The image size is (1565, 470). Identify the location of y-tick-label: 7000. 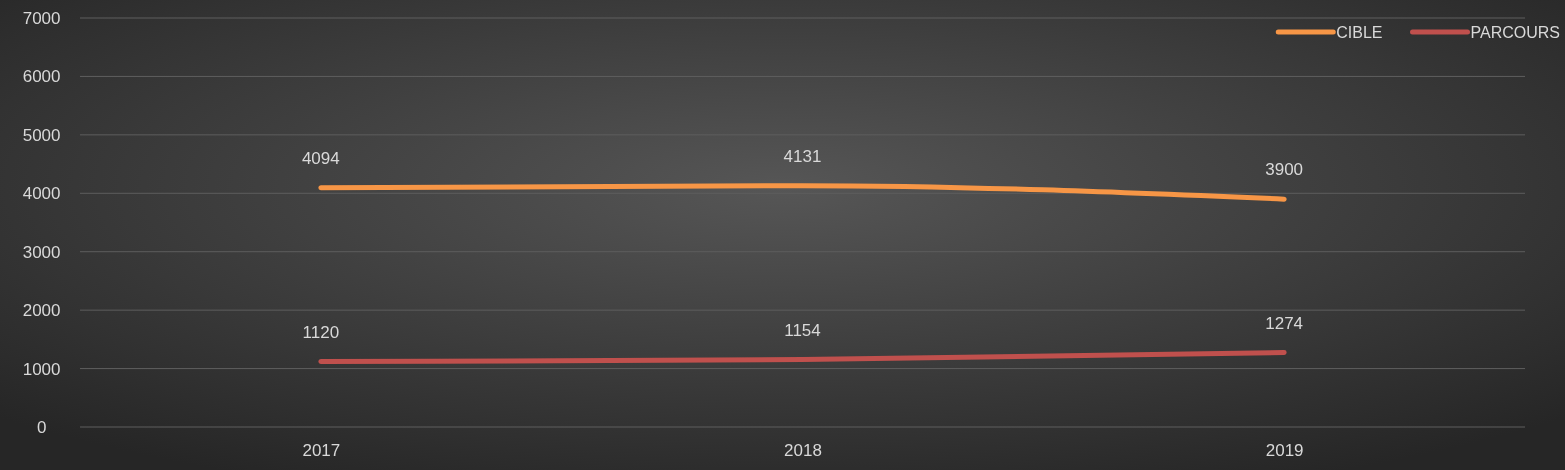
(41, 18).